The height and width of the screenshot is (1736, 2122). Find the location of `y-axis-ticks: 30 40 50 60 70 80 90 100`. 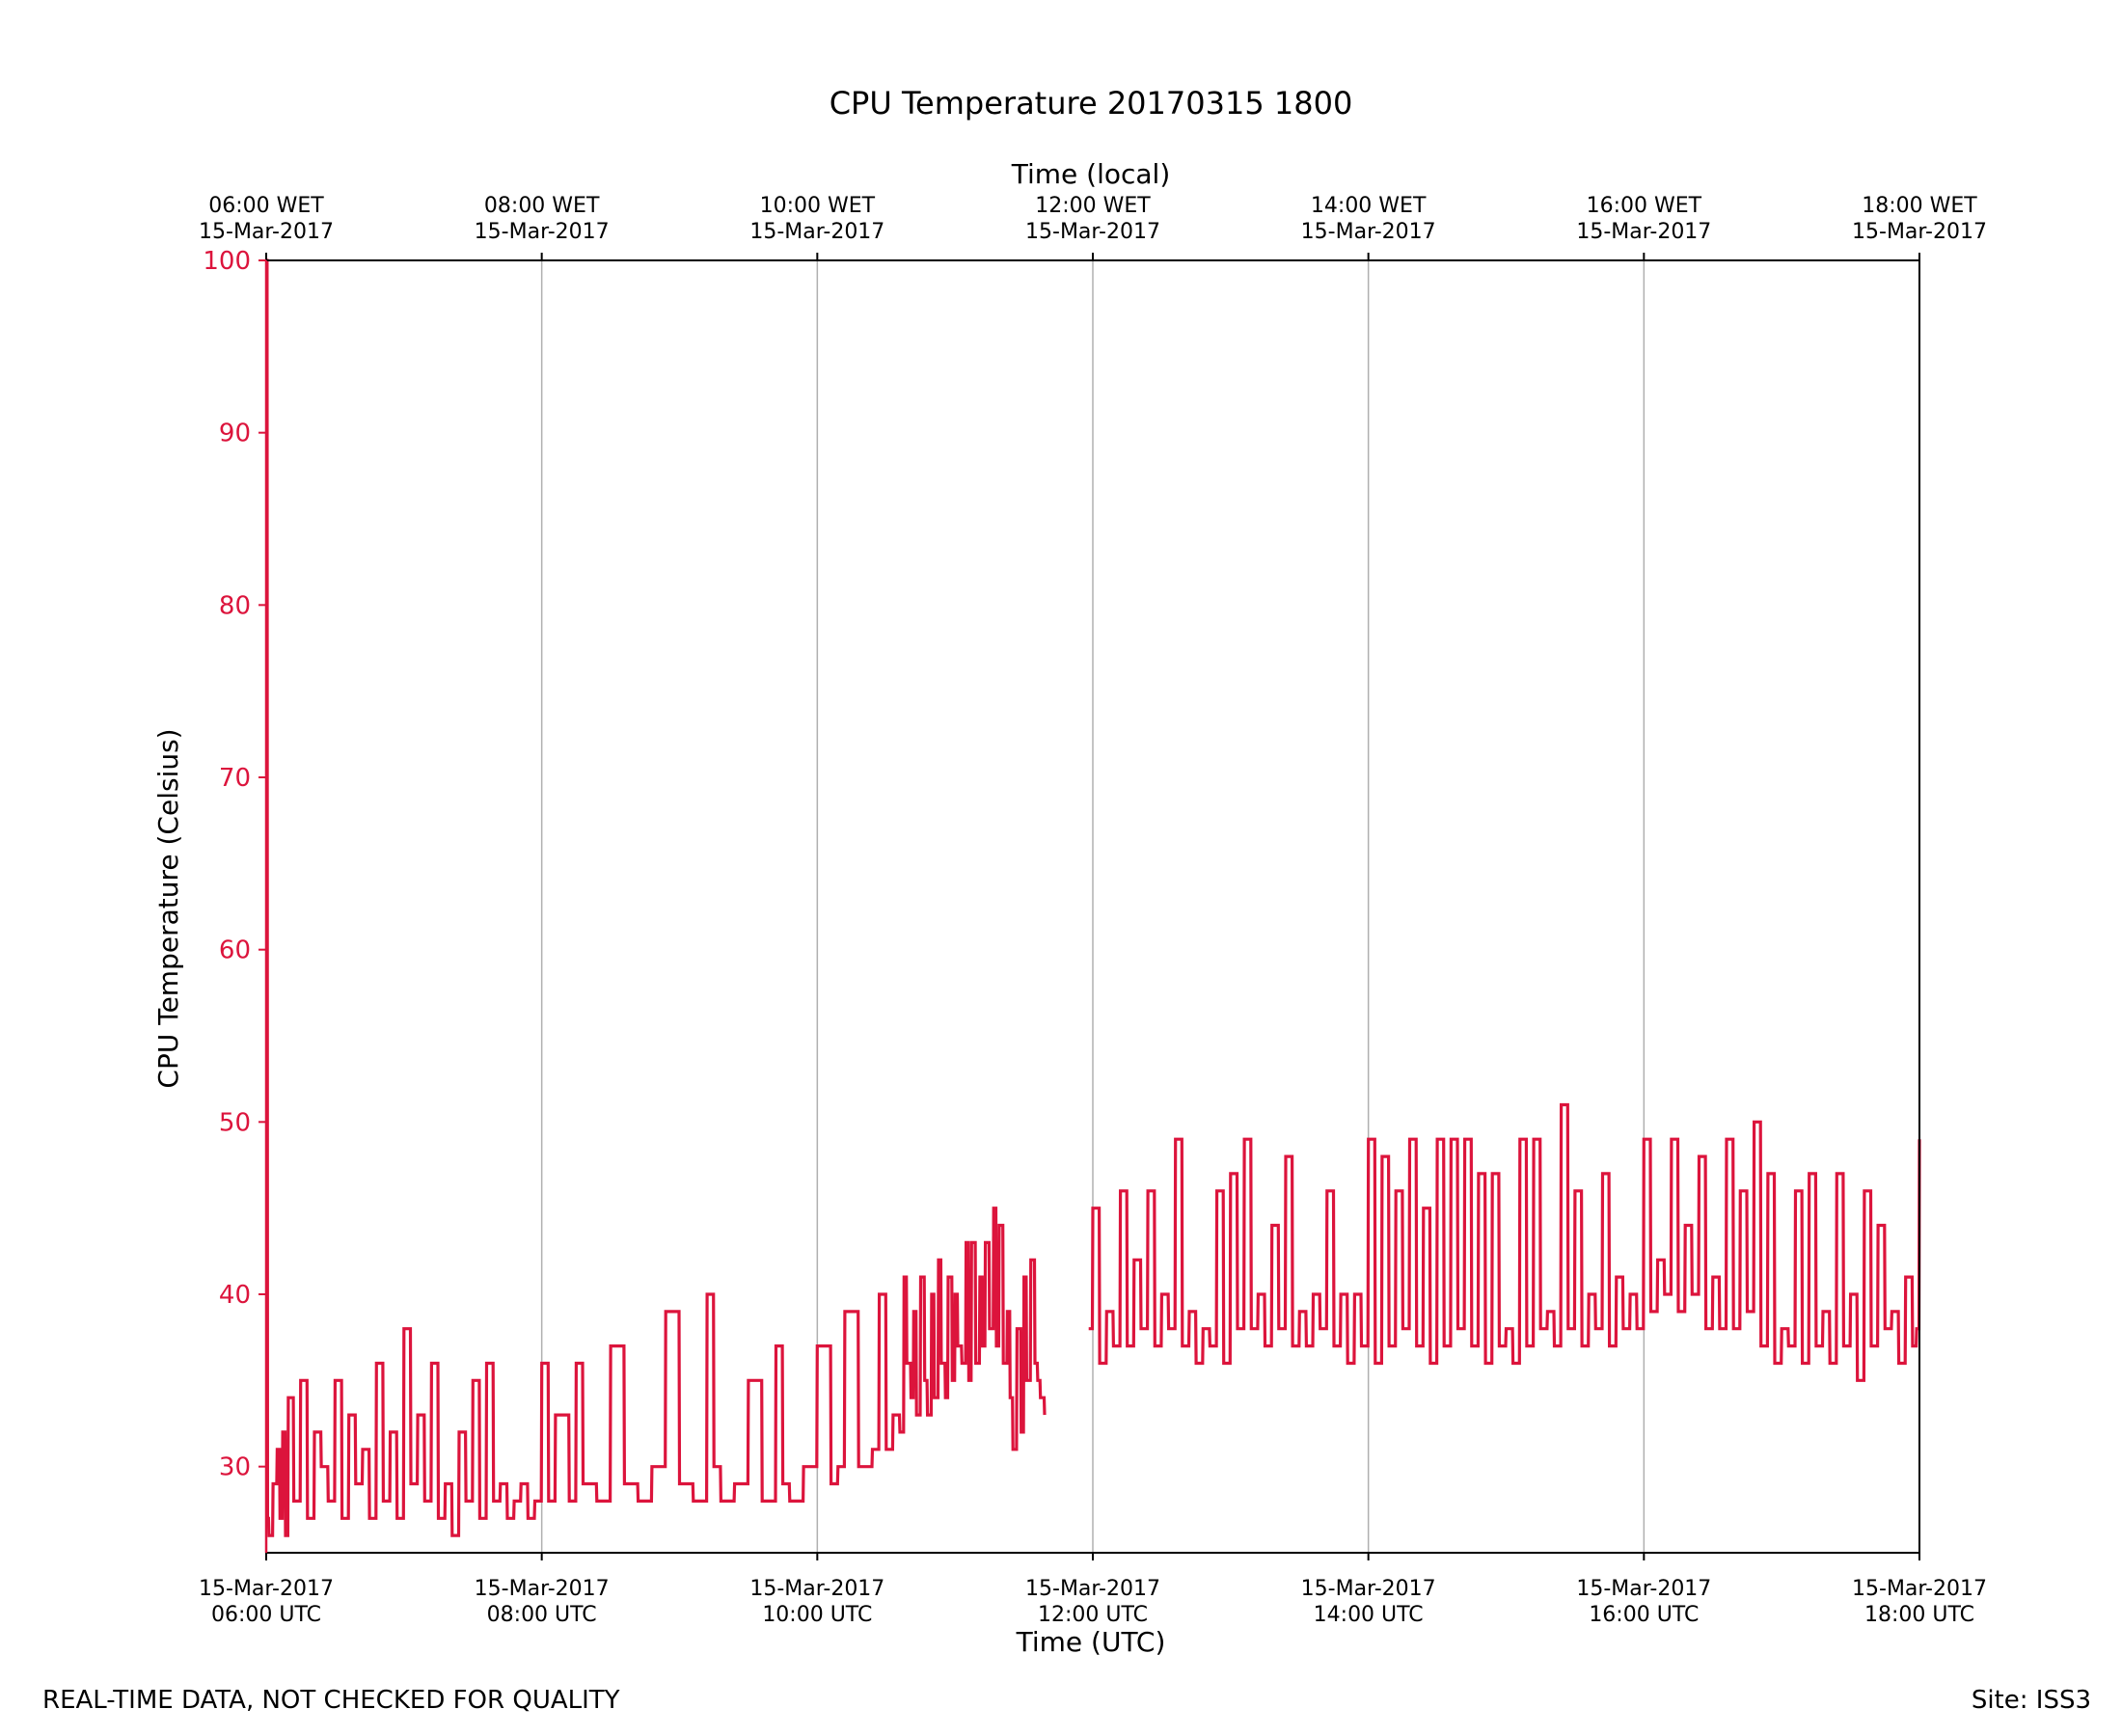

y-axis-ticks: 30 40 50 60 70 80 90 100 is located at coordinates (235, 864).